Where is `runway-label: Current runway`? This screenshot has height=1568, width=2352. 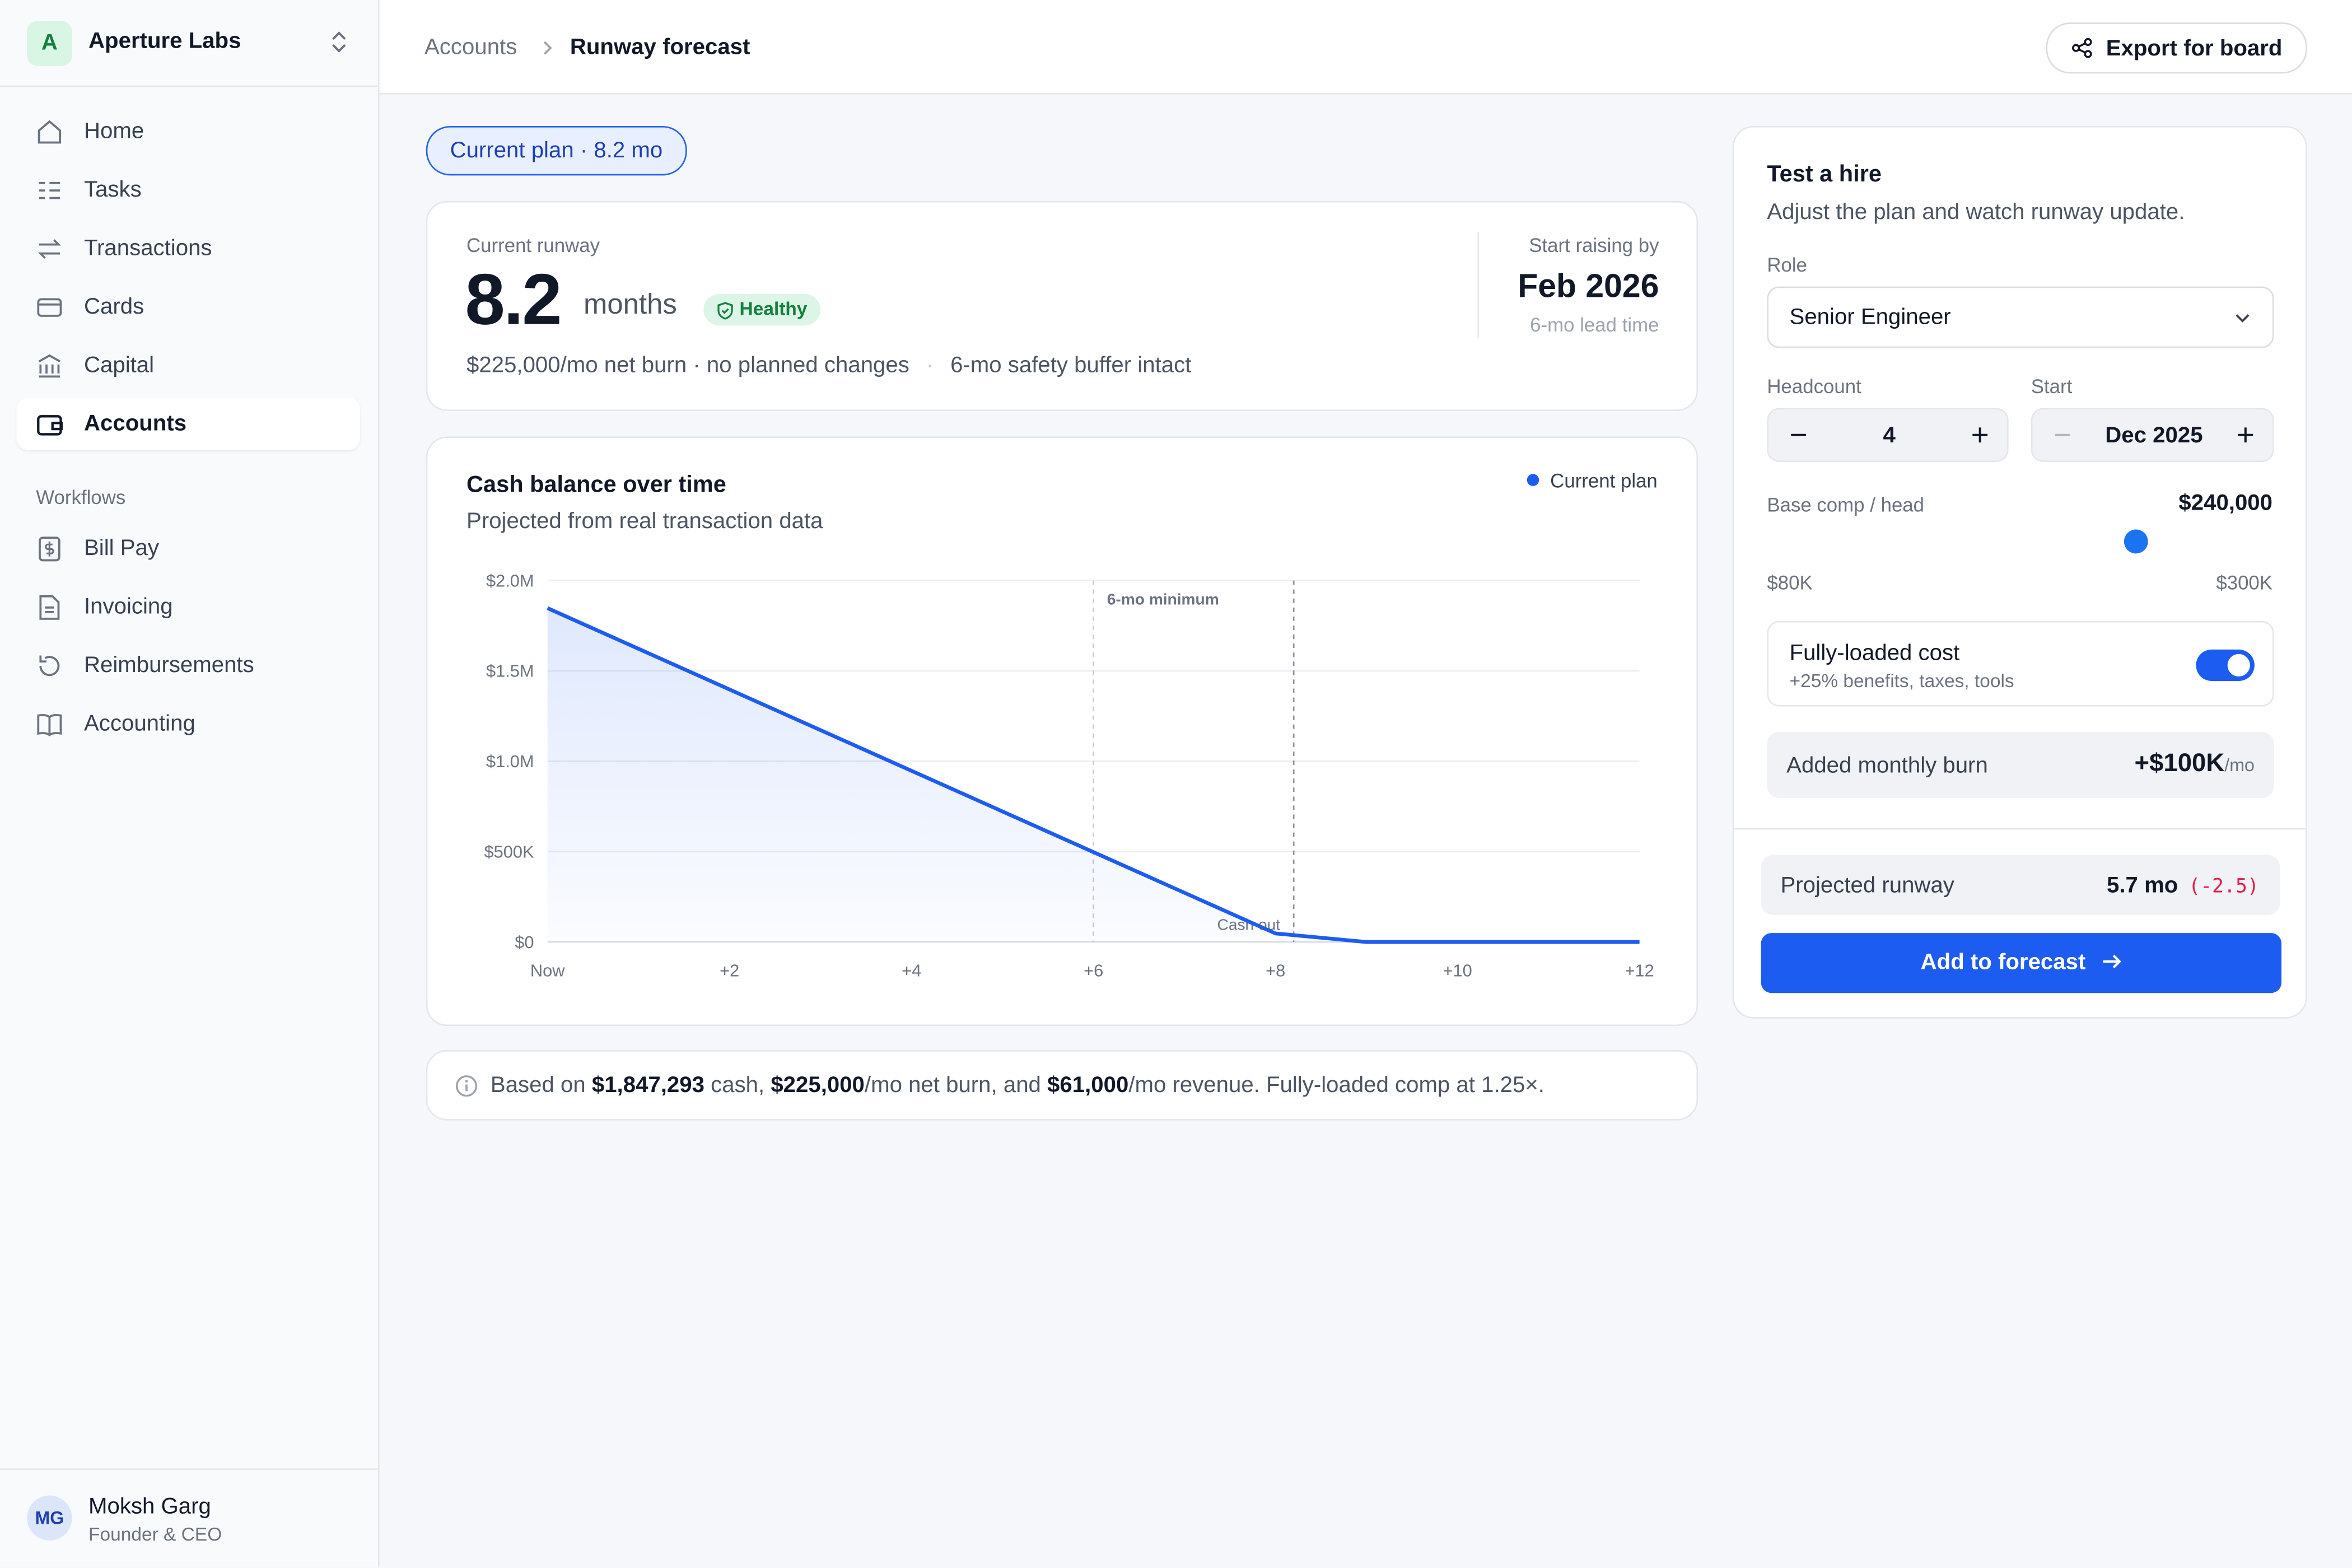
runway-label: Current runway is located at coordinates (533, 246).